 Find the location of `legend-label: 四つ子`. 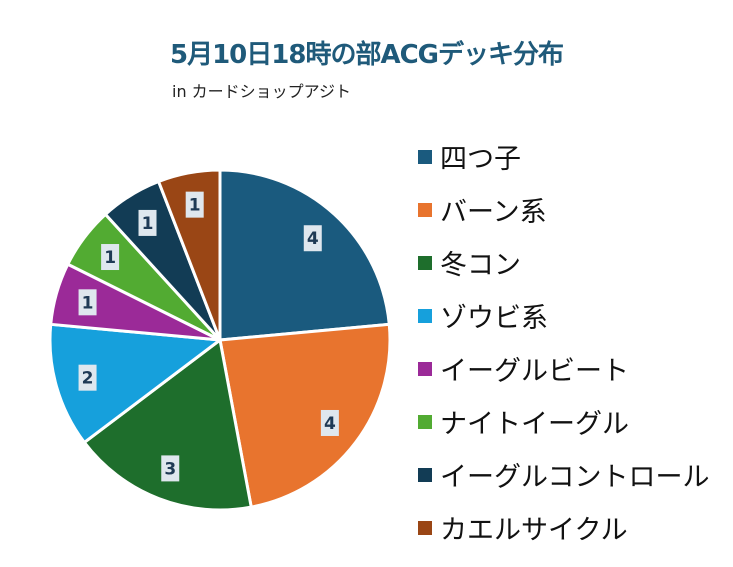

legend-label: 四つ子 is located at coordinates (480, 159).